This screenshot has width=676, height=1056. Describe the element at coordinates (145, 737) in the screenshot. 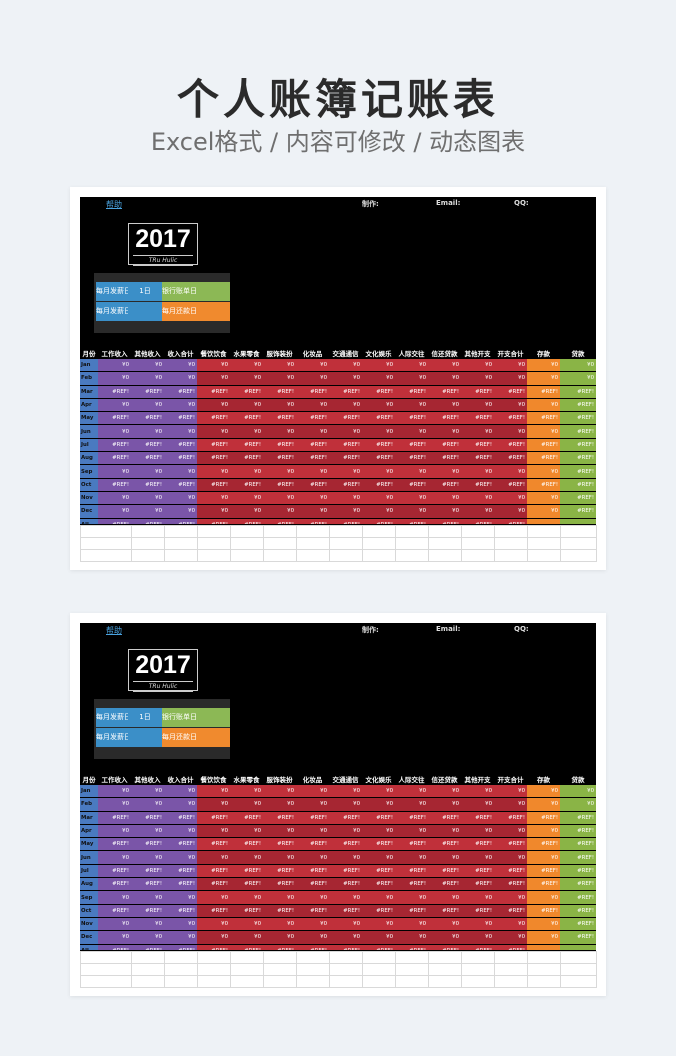

I see `salary-value` at that location.